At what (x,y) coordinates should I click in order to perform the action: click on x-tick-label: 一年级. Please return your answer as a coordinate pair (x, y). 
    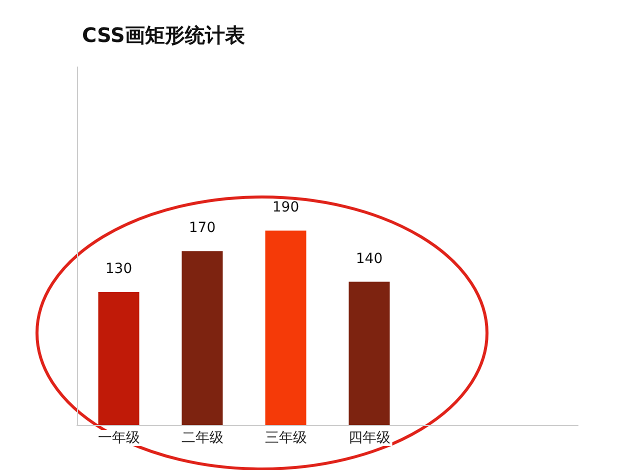
    Looking at the image, I should click on (119, 438).